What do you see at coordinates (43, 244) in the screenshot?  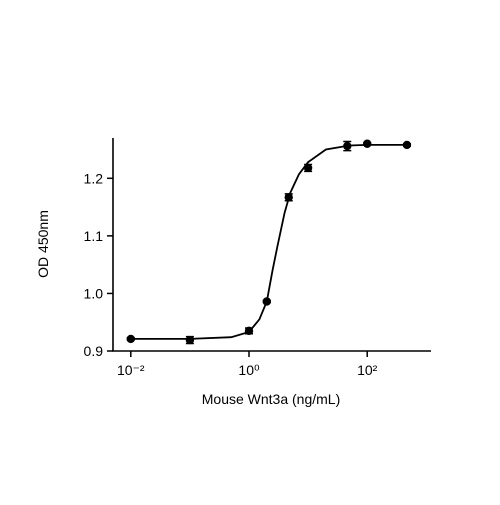 I see `y-axis-title: OD 450nm` at bounding box center [43, 244].